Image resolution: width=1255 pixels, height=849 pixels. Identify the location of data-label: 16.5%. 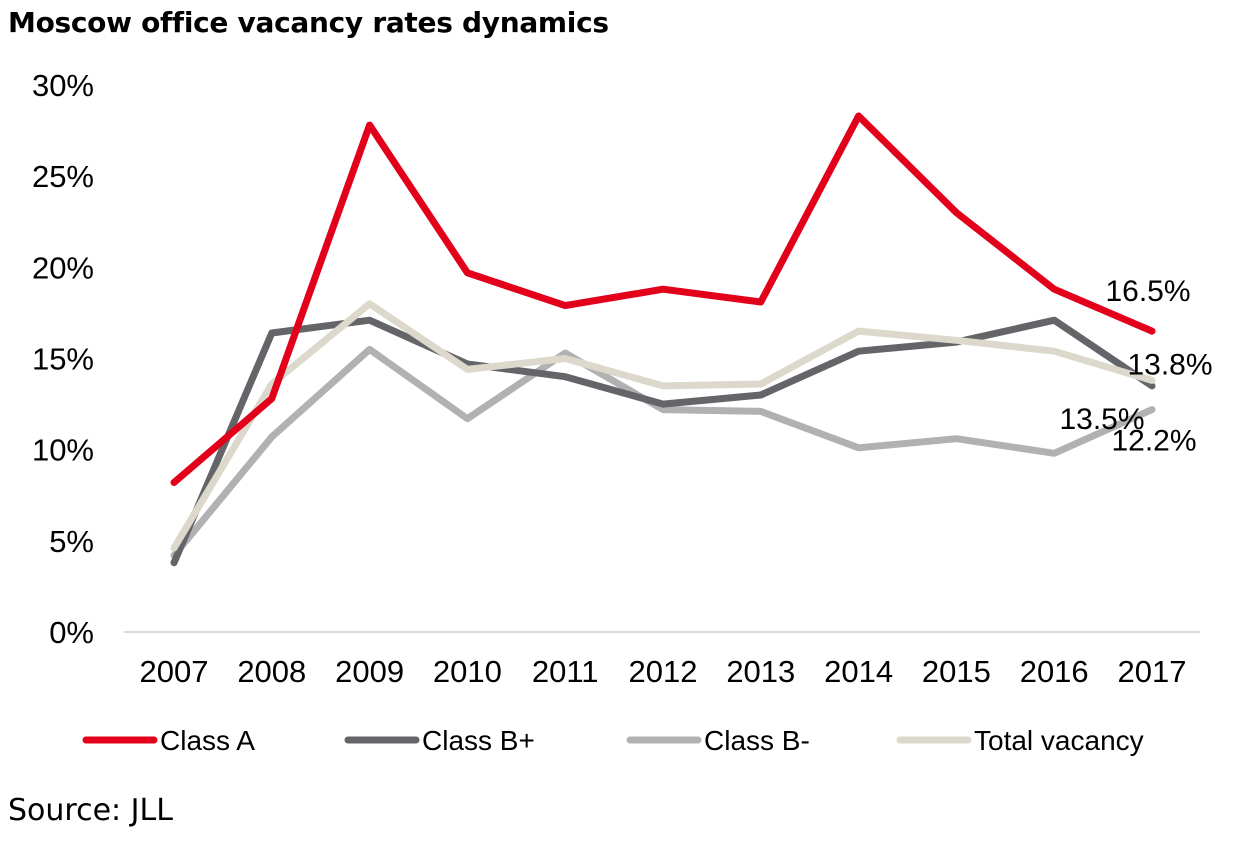
(1147, 291).